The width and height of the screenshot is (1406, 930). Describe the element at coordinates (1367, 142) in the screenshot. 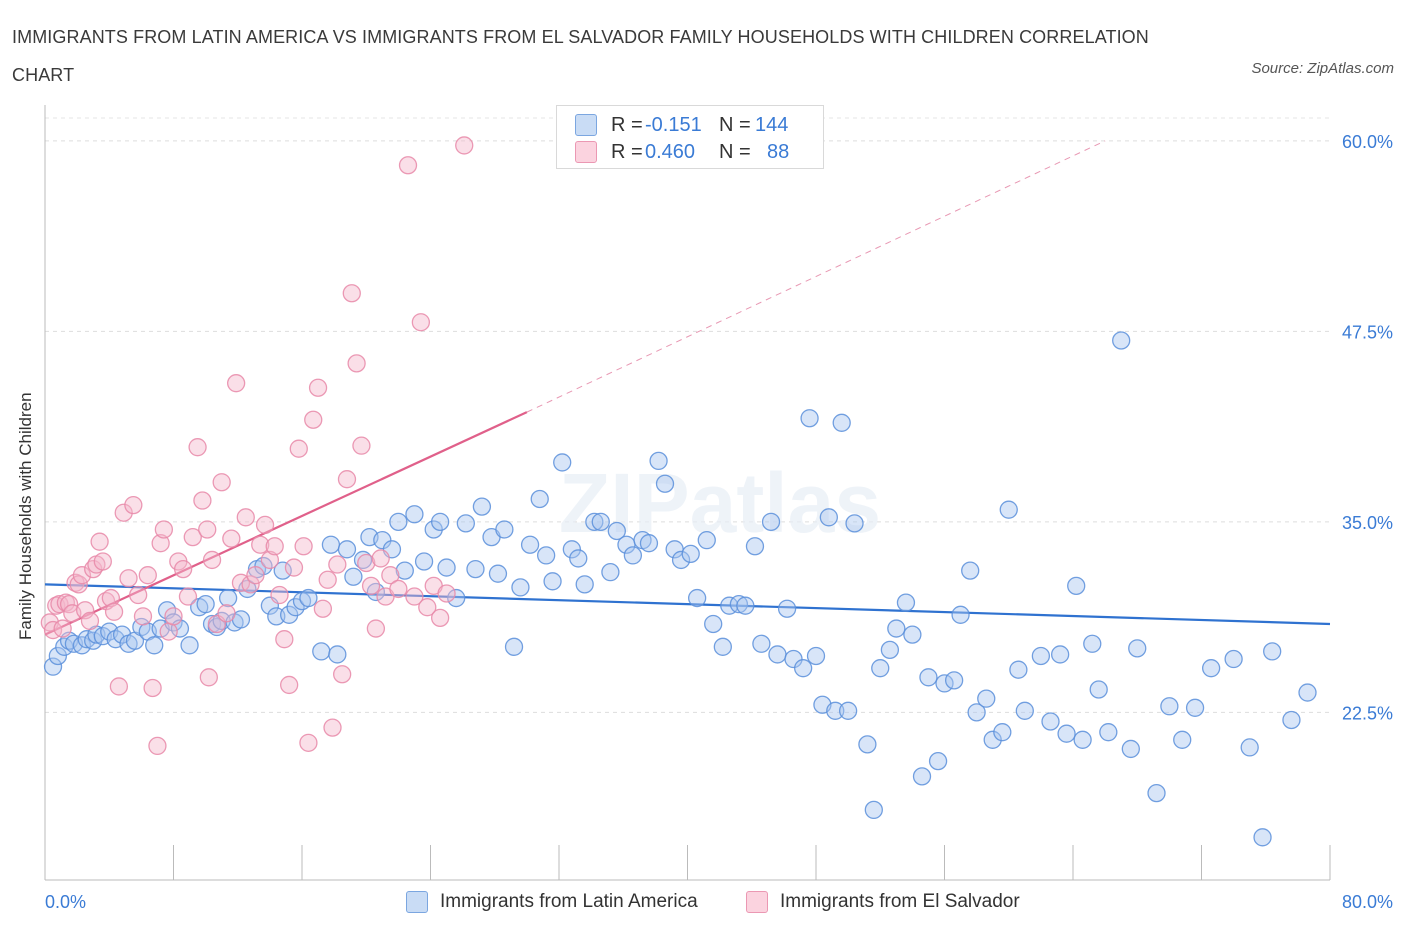

I see `y-tick-label: 60.0%` at that location.